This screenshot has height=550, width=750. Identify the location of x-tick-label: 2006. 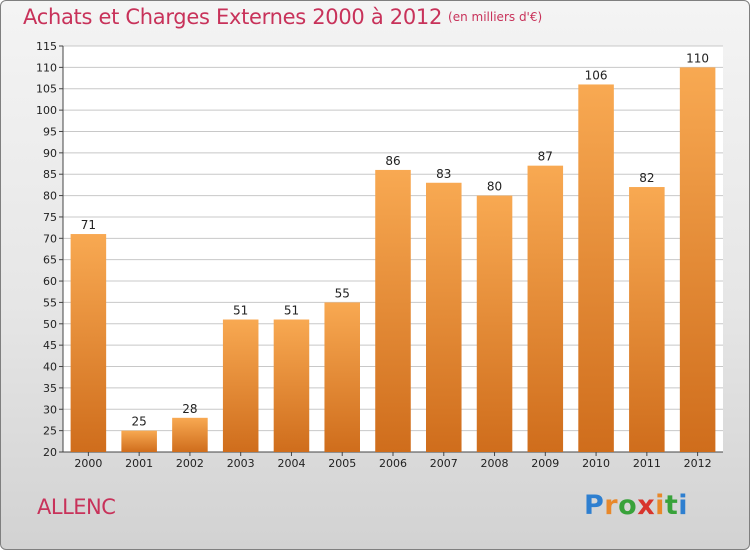
(393, 463).